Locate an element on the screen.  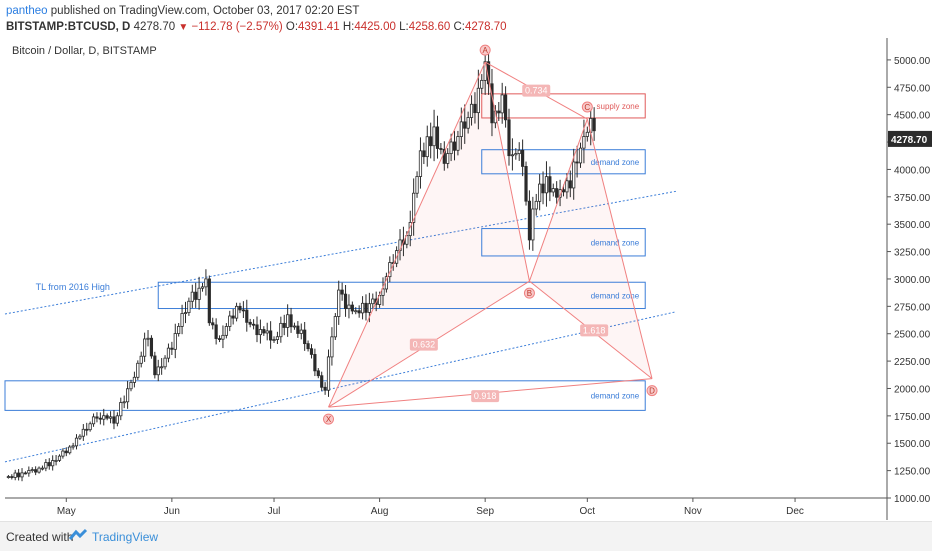
high-label: H: is located at coordinates (348, 27).